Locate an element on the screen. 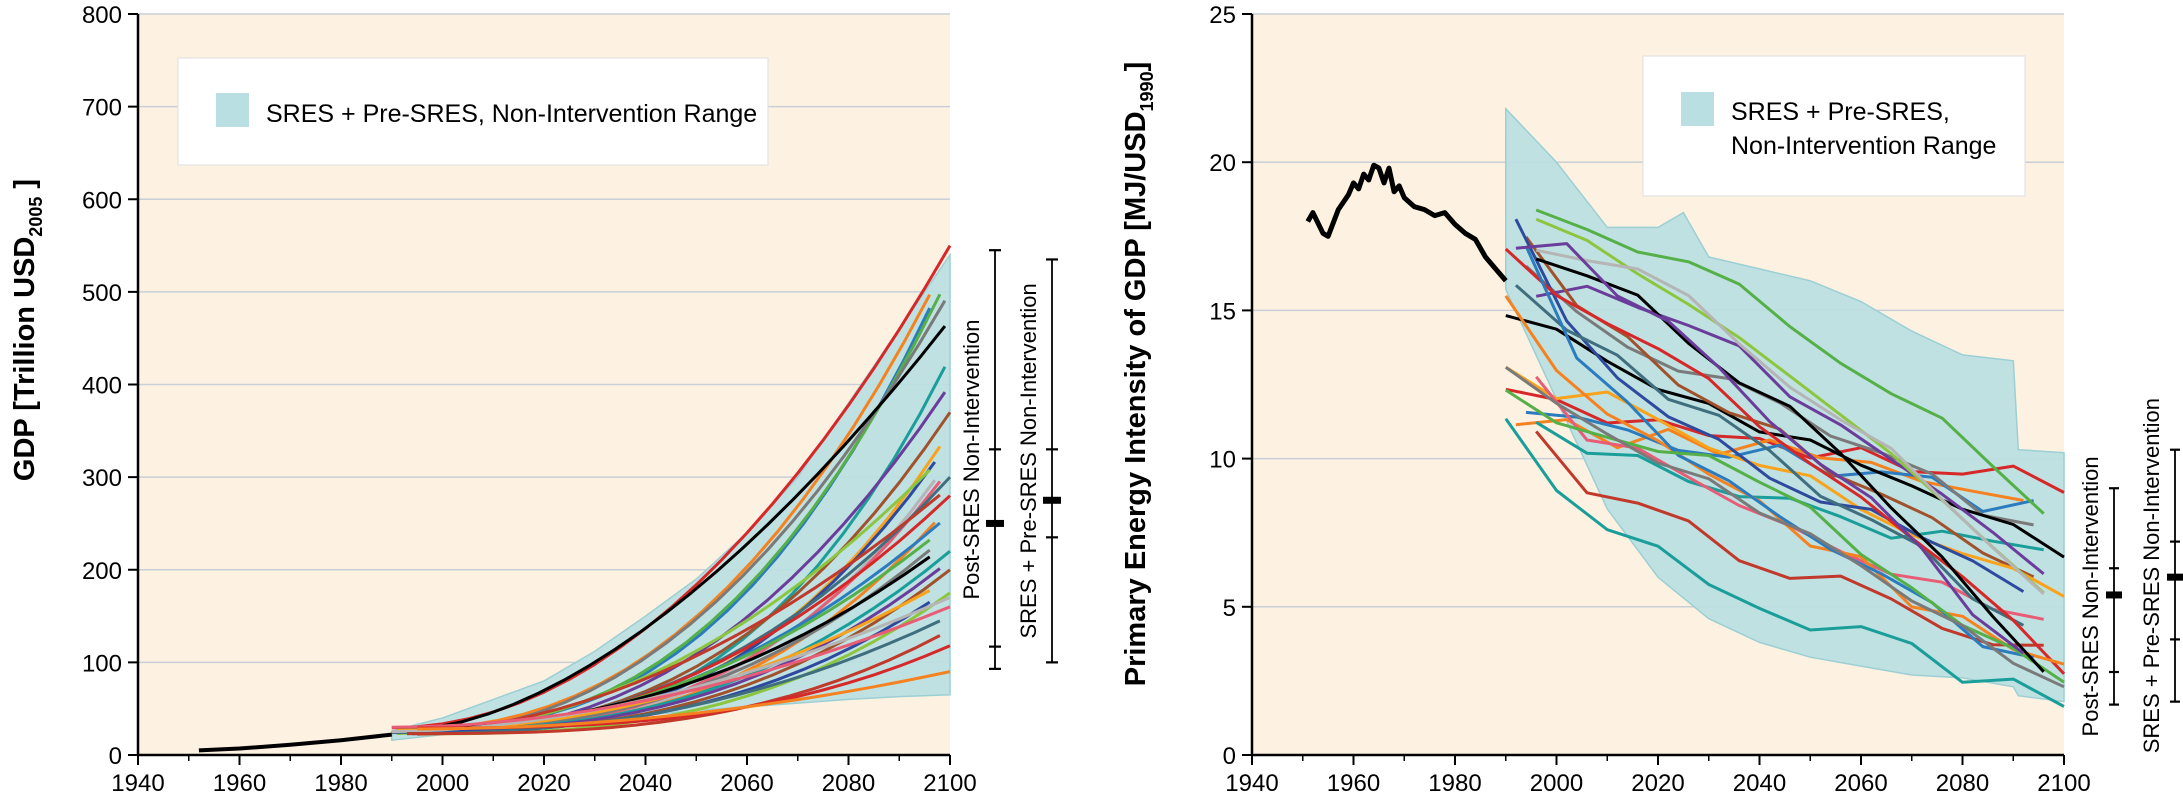 The width and height of the screenshot is (2183, 805). gdp-range-marker-label: SRES + Pre-SRES Non-Intervention is located at coordinates (1028, 460).